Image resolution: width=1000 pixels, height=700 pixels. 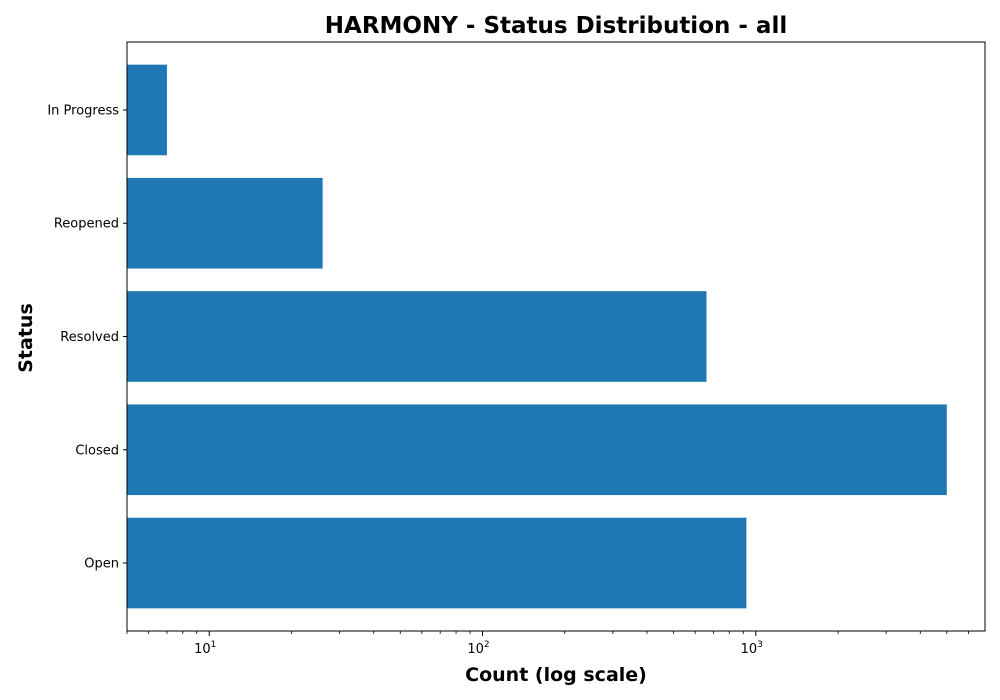 I want to click on y-tick-label: Closed, so click(x=97, y=450).